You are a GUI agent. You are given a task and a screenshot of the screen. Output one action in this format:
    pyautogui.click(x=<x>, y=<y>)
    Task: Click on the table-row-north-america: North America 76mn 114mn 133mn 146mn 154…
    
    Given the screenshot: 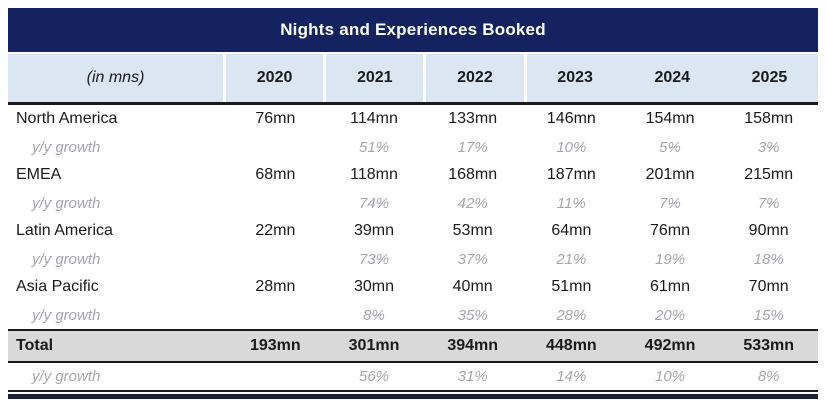 What is the action you would take?
    pyautogui.click(x=413, y=119)
    